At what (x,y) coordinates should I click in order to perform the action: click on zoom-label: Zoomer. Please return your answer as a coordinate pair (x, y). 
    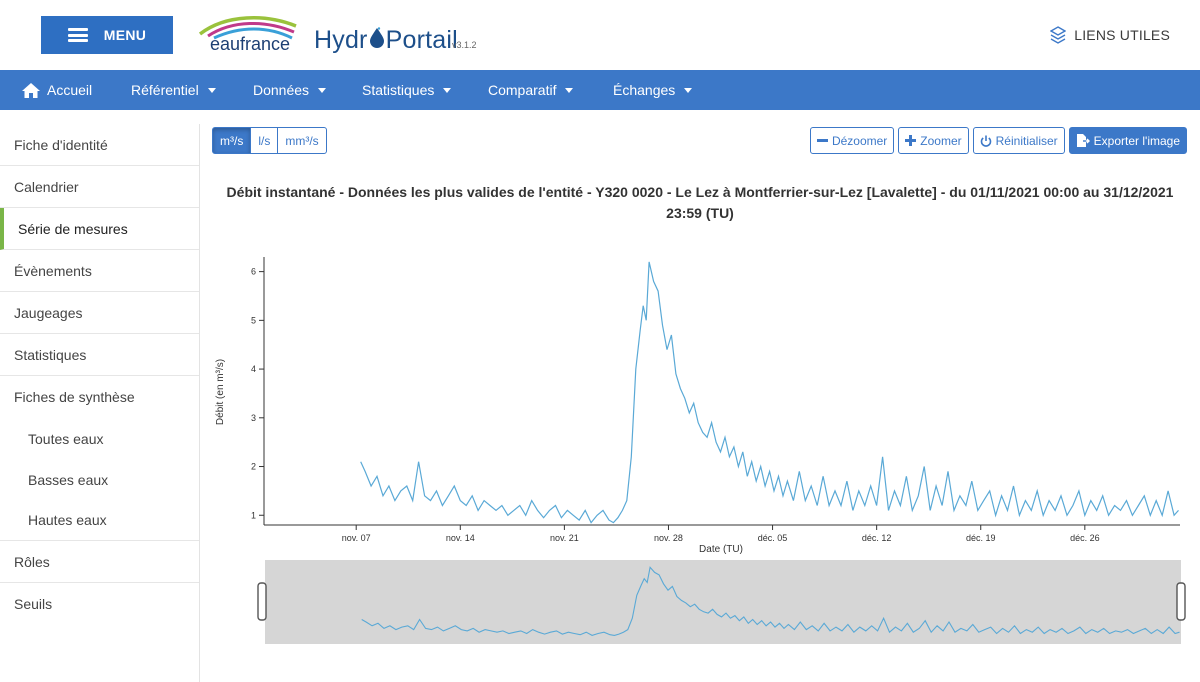
    Looking at the image, I should click on (941, 140).